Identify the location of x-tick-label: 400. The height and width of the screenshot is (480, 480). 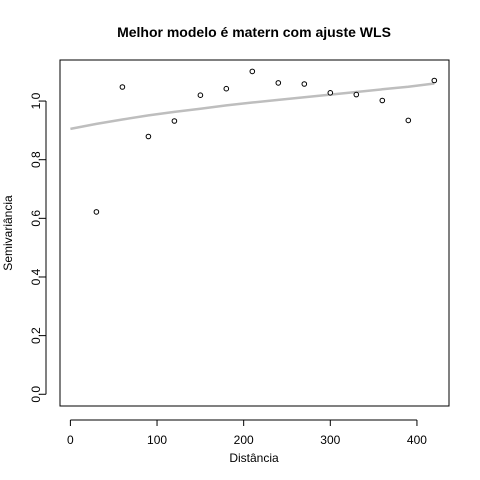
(417, 440).